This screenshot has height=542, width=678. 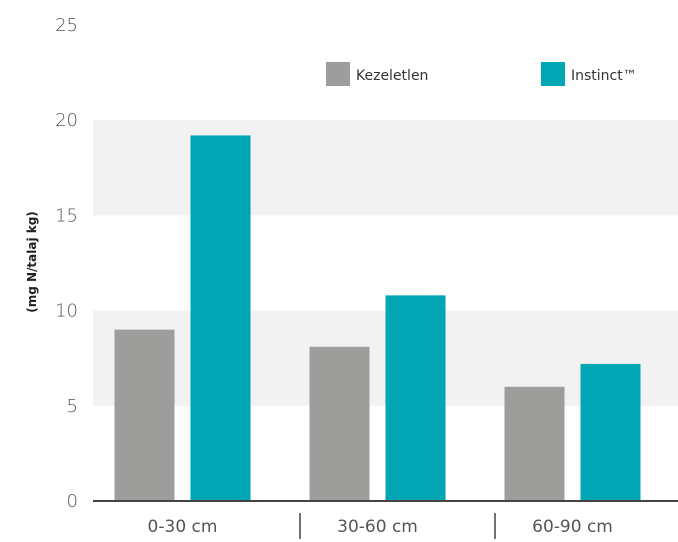 What do you see at coordinates (66, 263) in the screenshot?
I see `y-axis-ticks: 0 5 10 15 20 25` at bounding box center [66, 263].